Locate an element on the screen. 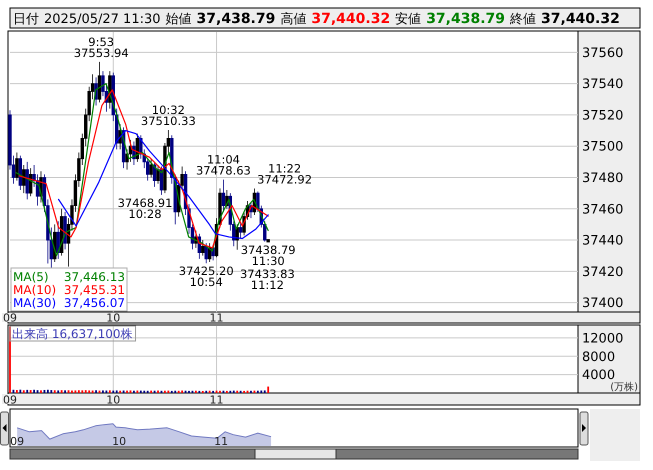 Image resolution: width=653 pixels, height=470 pixels. annotation: 37,455.31 is located at coordinates (94, 290).